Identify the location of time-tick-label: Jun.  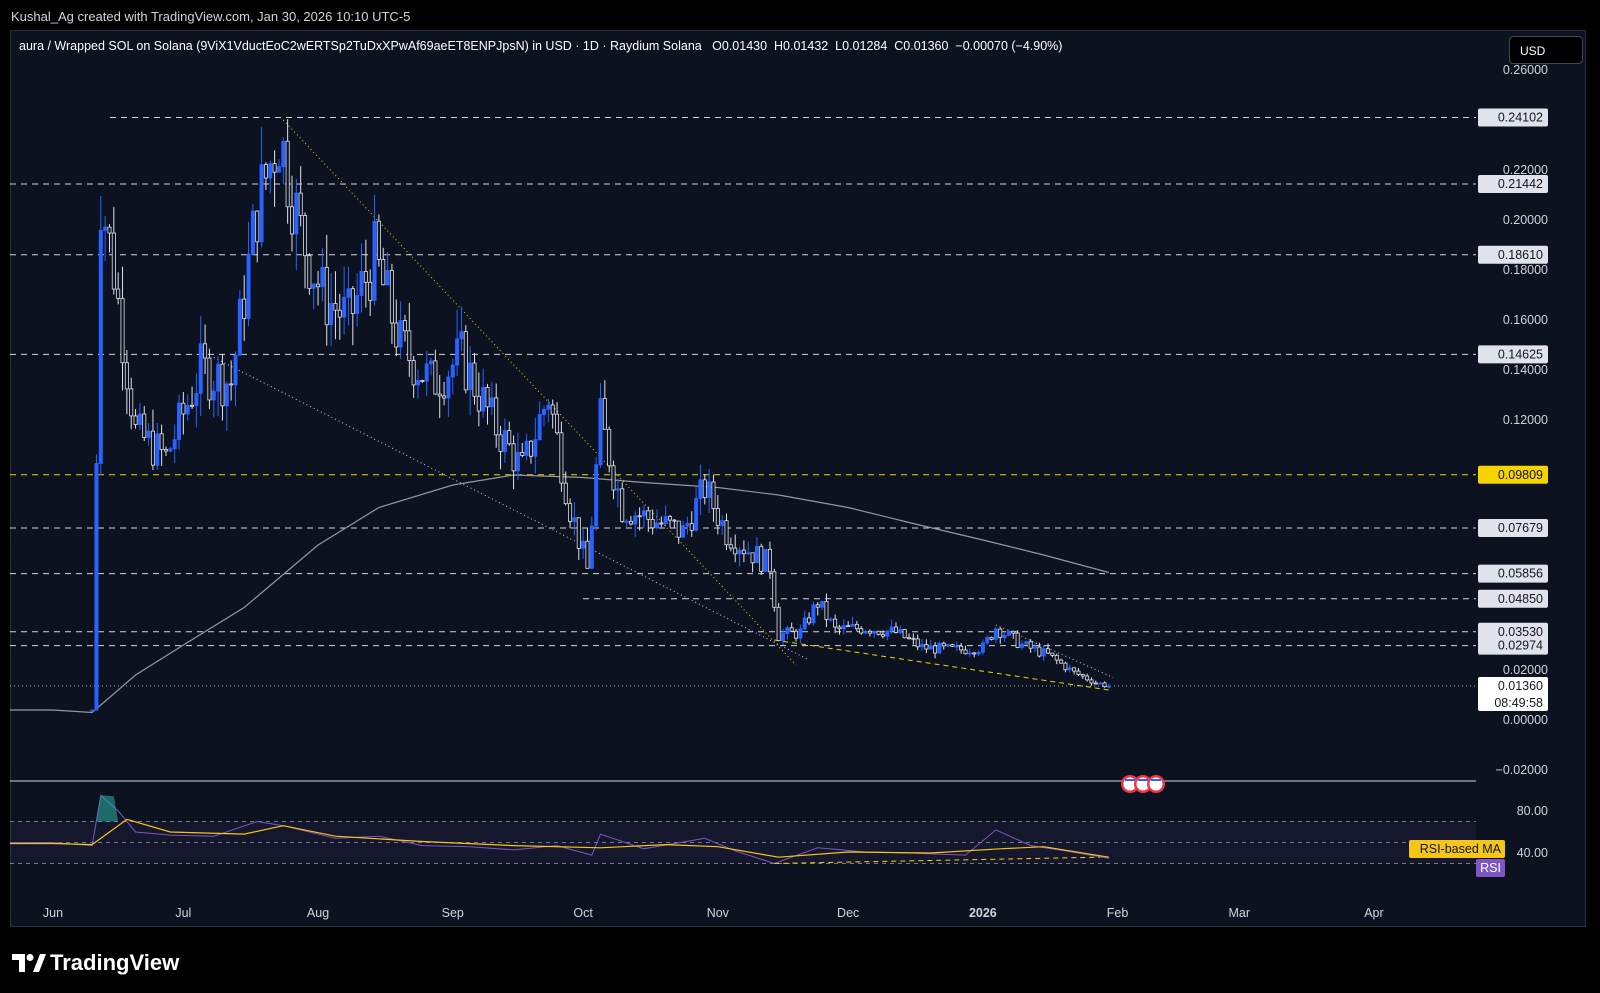
(53, 913).